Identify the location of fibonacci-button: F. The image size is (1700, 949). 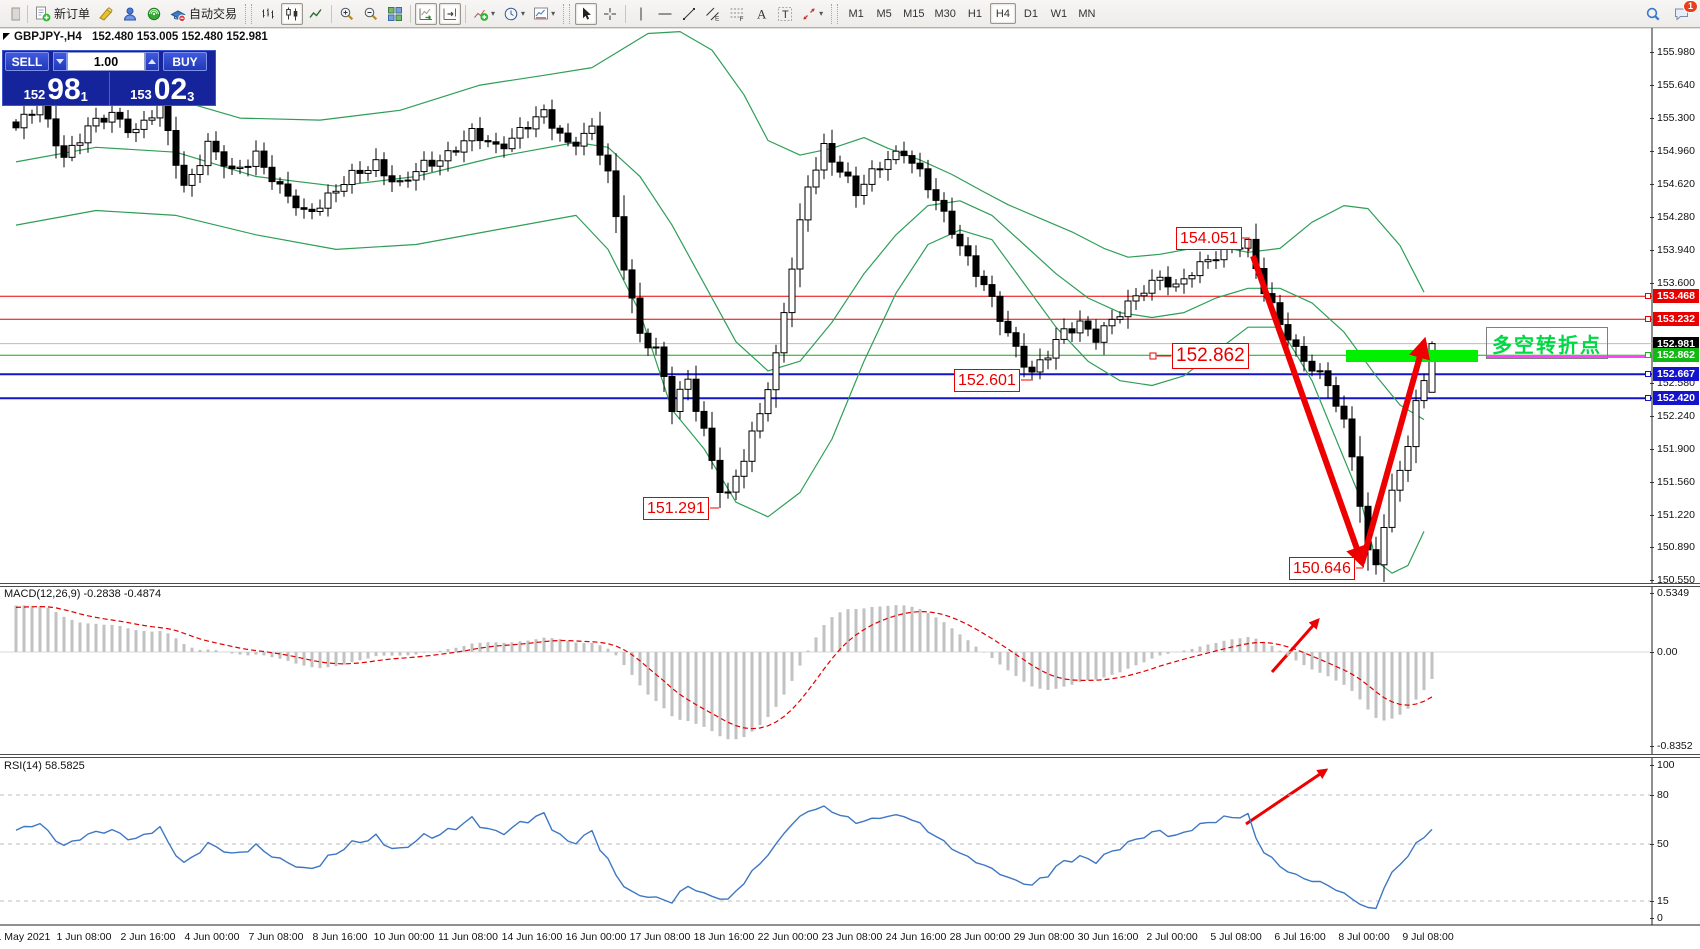
(737, 14).